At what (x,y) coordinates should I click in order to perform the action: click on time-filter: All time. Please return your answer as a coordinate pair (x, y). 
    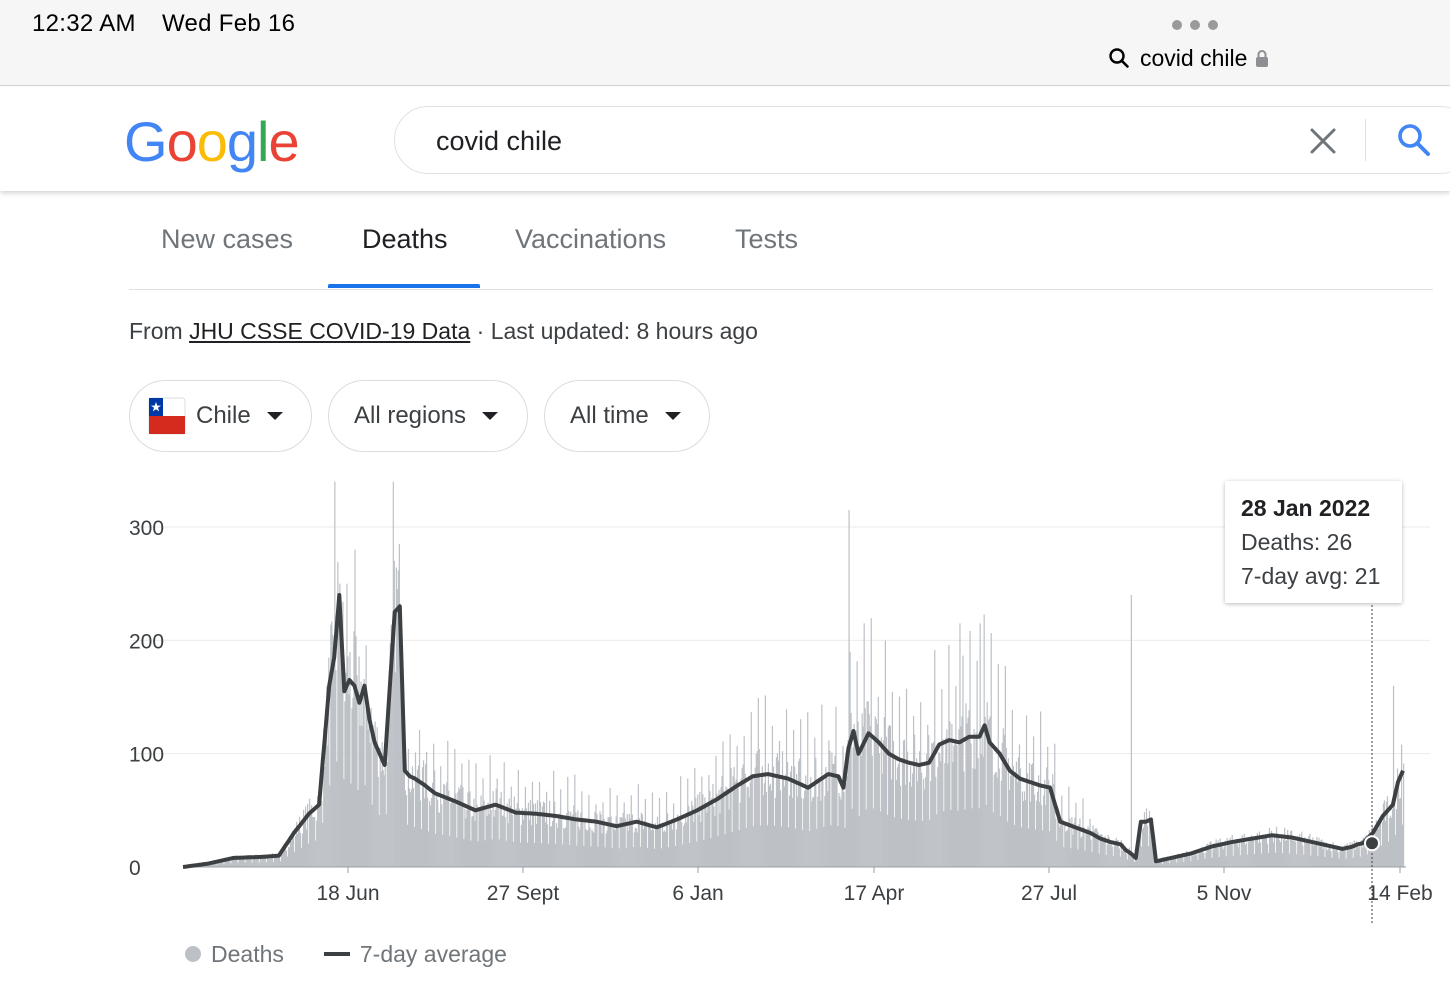
    Looking at the image, I should click on (627, 416).